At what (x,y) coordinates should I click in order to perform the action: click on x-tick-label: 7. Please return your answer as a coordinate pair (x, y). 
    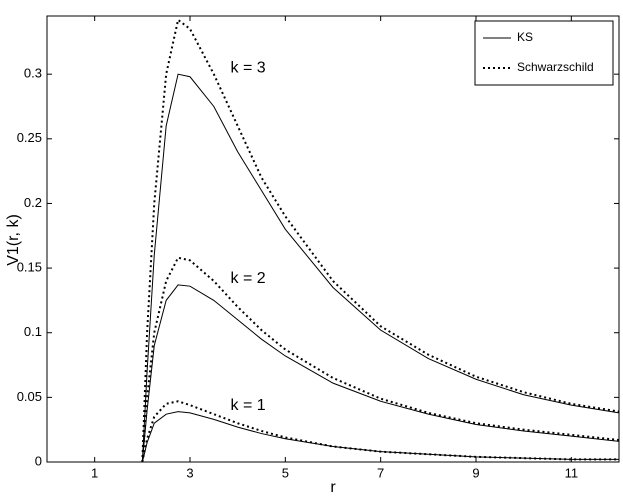
    Looking at the image, I should click on (380, 472).